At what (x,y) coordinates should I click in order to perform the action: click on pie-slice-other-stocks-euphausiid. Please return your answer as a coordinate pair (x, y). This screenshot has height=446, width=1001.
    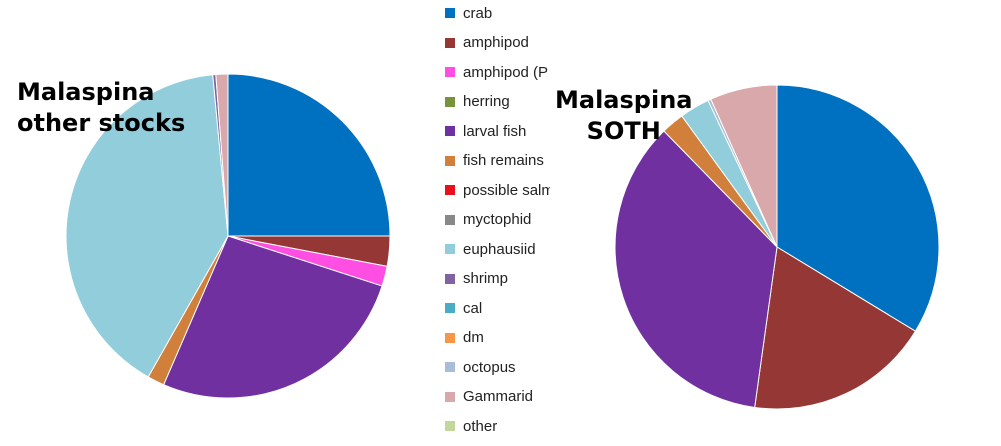
    Looking at the image, I should click on (147, 226).